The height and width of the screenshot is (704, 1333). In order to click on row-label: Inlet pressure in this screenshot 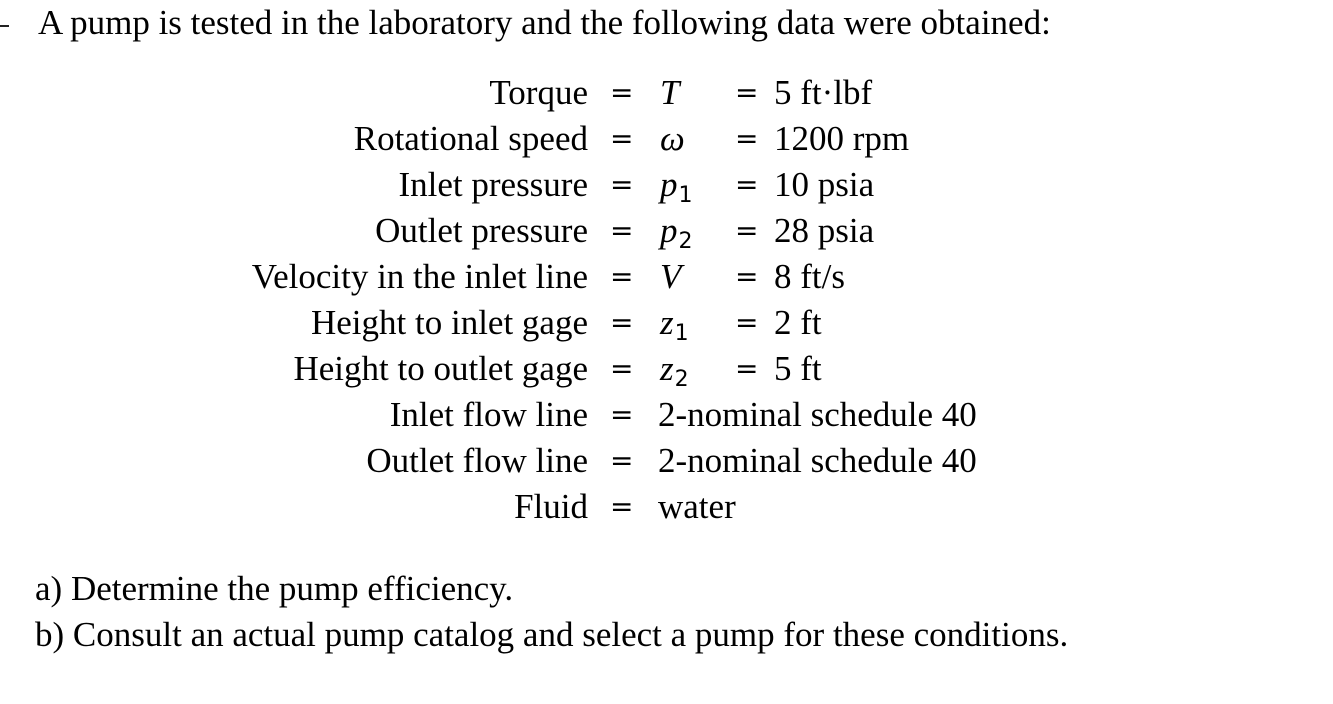, I will do `click(493, 184)`.